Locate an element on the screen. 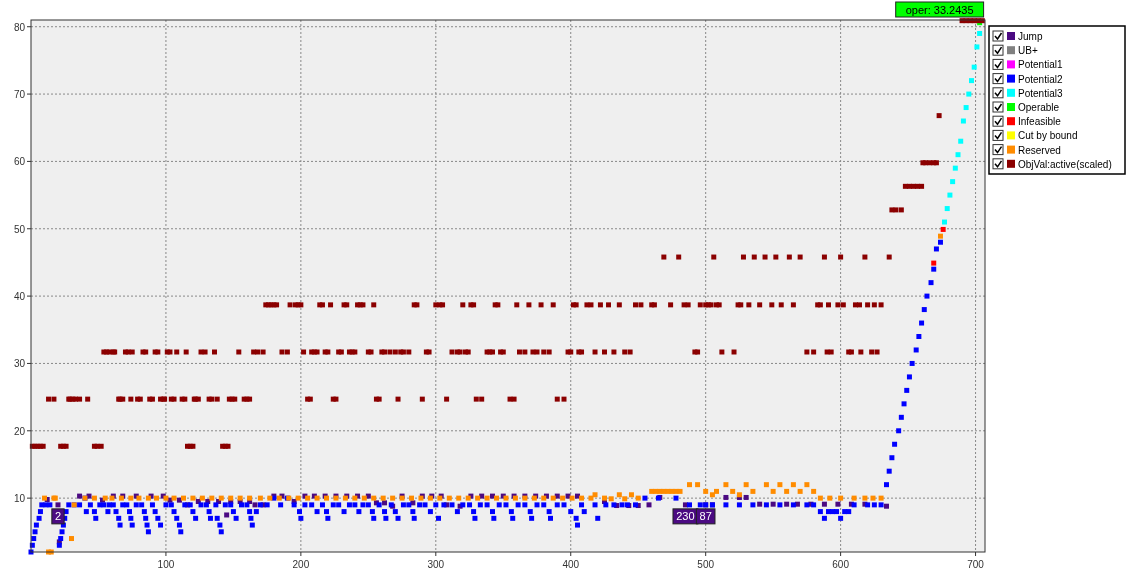 The image size is (1128, 577). annotation: 87 is located at coordinates (705, 516).